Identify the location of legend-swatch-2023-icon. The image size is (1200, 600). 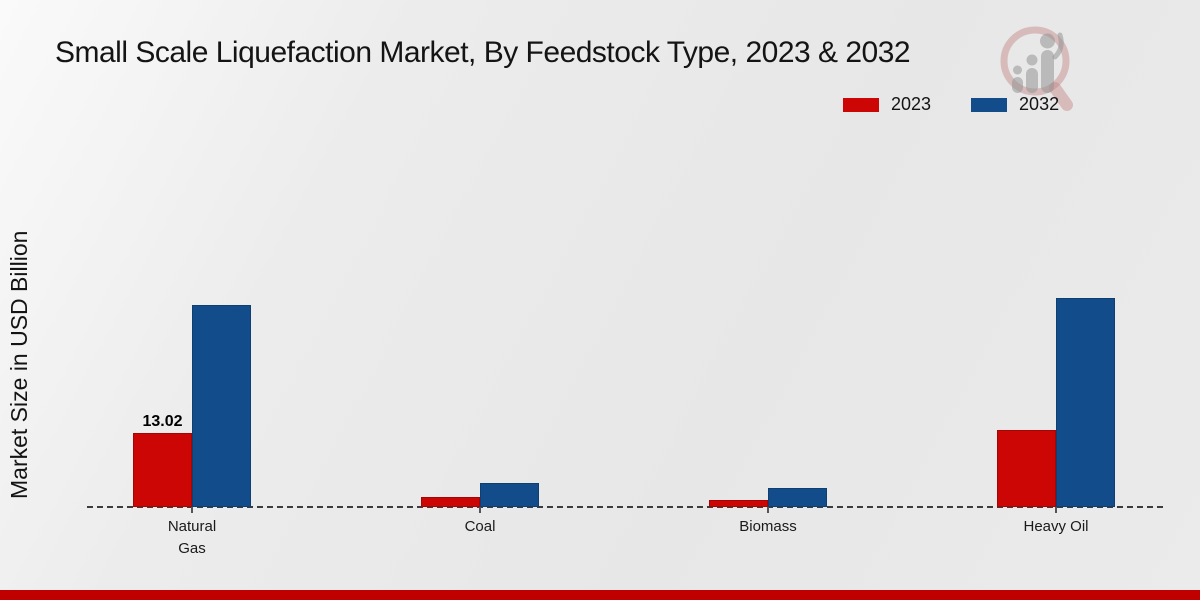
(861, 104).